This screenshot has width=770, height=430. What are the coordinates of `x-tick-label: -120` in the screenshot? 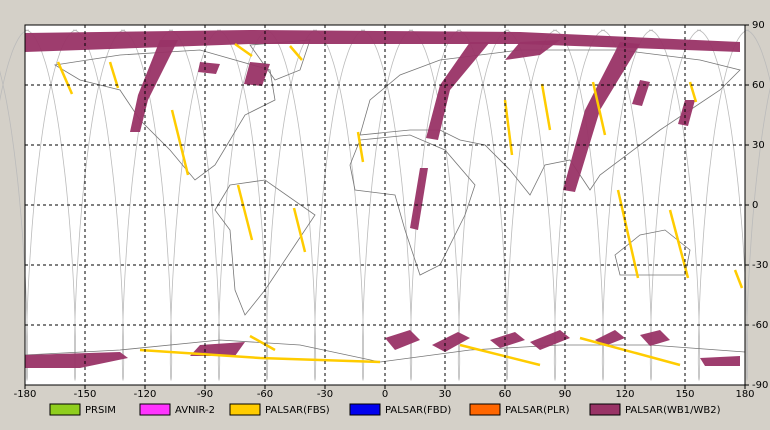 It's located at (145, 394).